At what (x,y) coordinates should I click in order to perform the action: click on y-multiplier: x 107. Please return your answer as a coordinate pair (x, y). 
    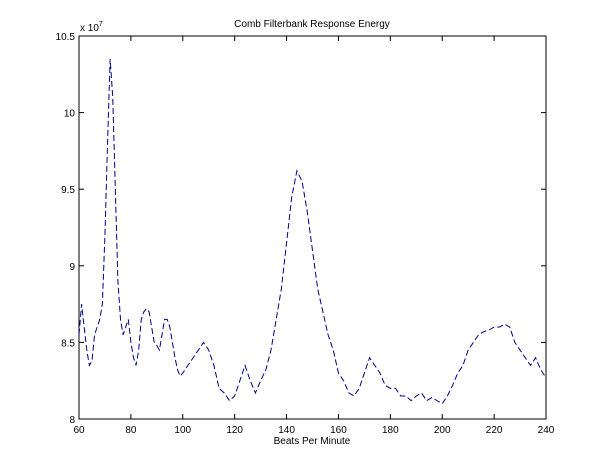
    Looking at the image, I should click on (91, 27).